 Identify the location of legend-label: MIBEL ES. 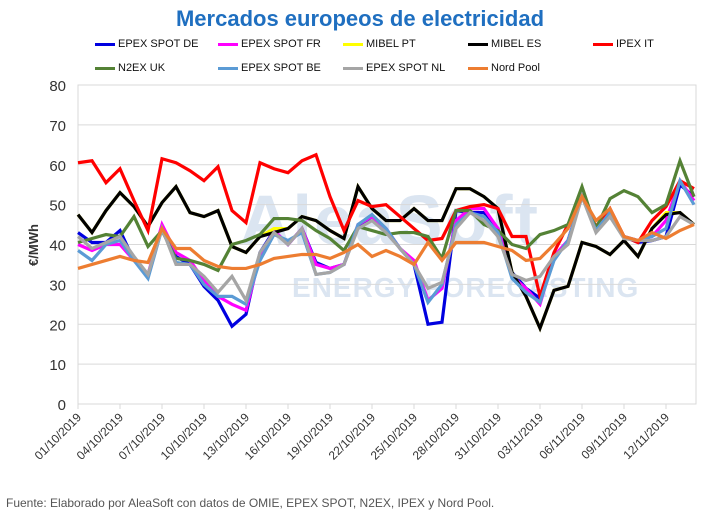
(516, 44).